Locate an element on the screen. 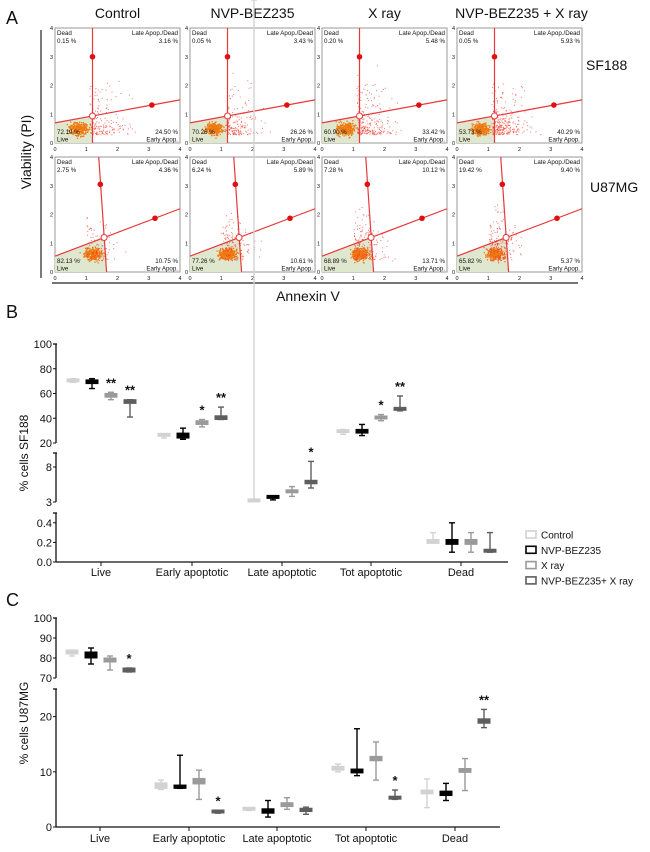 The height and width of the screenshot is (852, 650). legend-label: NVP-BEZ235 is located at coordinates (571, 551).